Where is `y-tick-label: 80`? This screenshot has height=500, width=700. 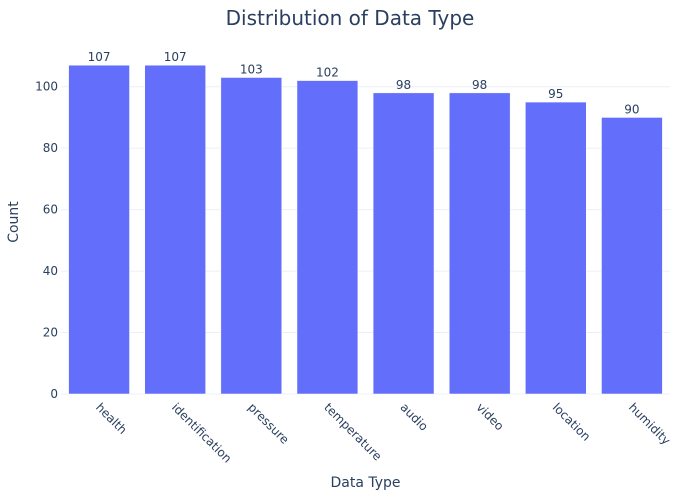
y-tick-label: 80 is located at coordinates (50, 148).